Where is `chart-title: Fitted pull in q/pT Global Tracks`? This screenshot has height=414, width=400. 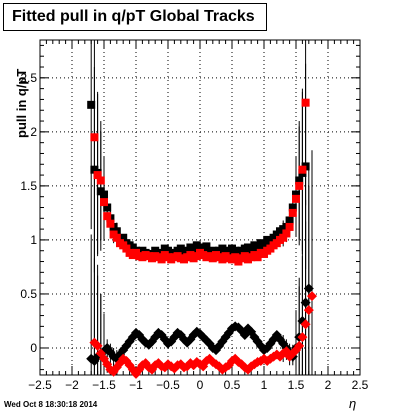
chart-title: Fitted pull in q/pT Global Tracks is located at coordinates (135, 17).